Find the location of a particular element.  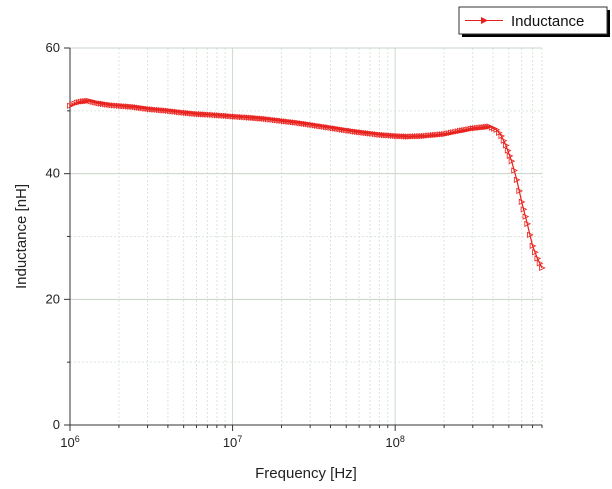

y-tick-label: 0 is located at coordinates (56, 424).